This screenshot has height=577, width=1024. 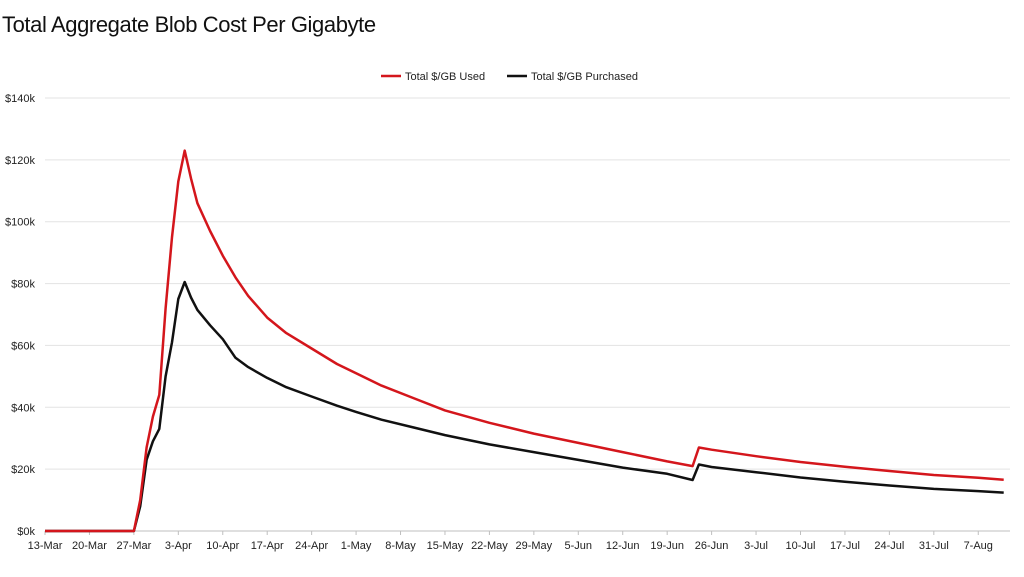 I want to click on y-tick-label: $80k, so click(x=23, y=285).